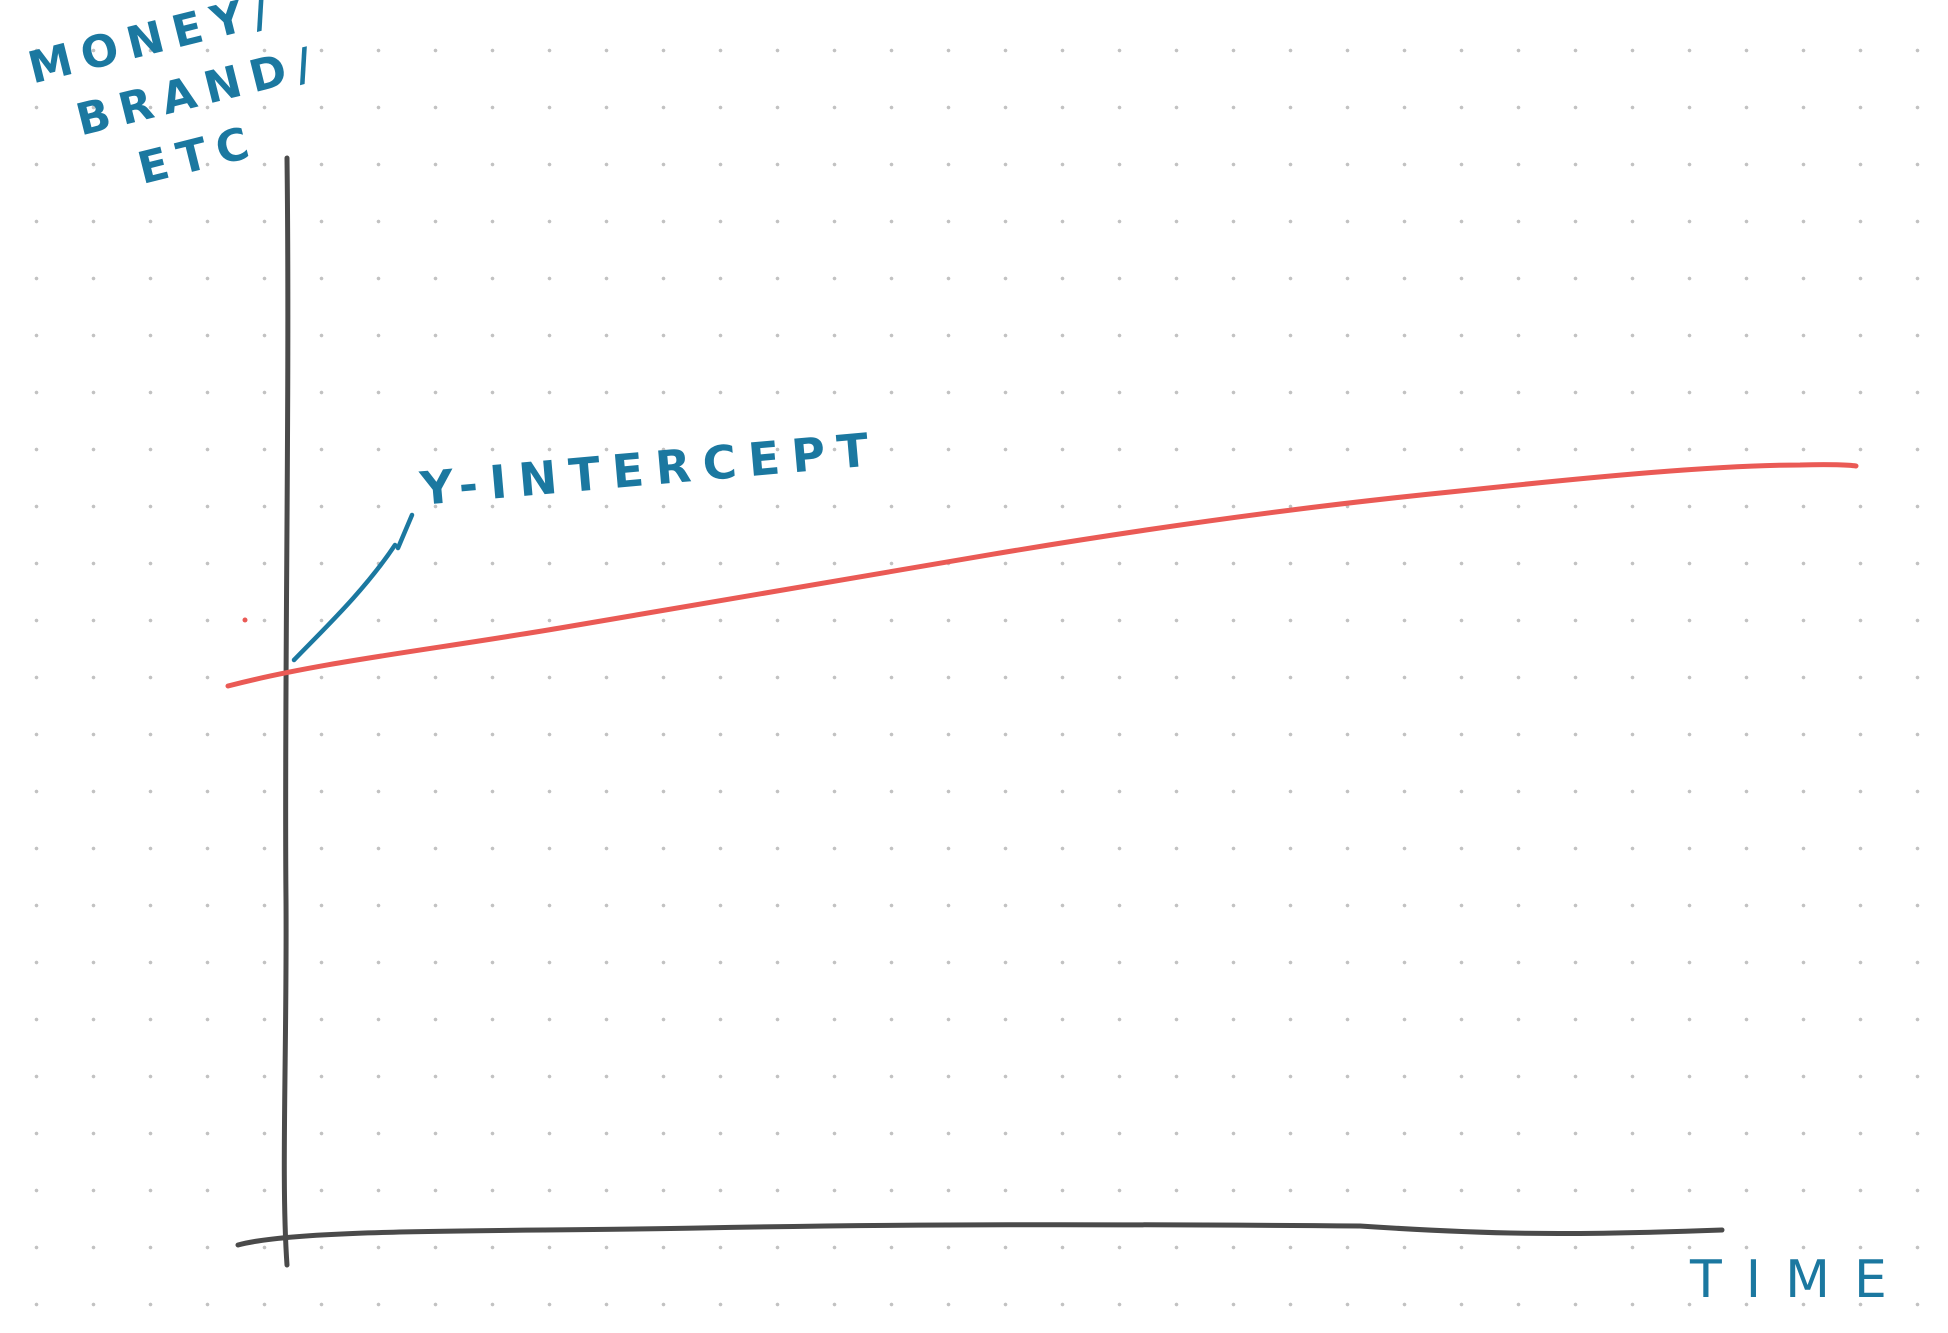  What do you see at coordinates (980, 1235) in the screenshot?
I see `x-axis` at bounding box center [980, 1235].